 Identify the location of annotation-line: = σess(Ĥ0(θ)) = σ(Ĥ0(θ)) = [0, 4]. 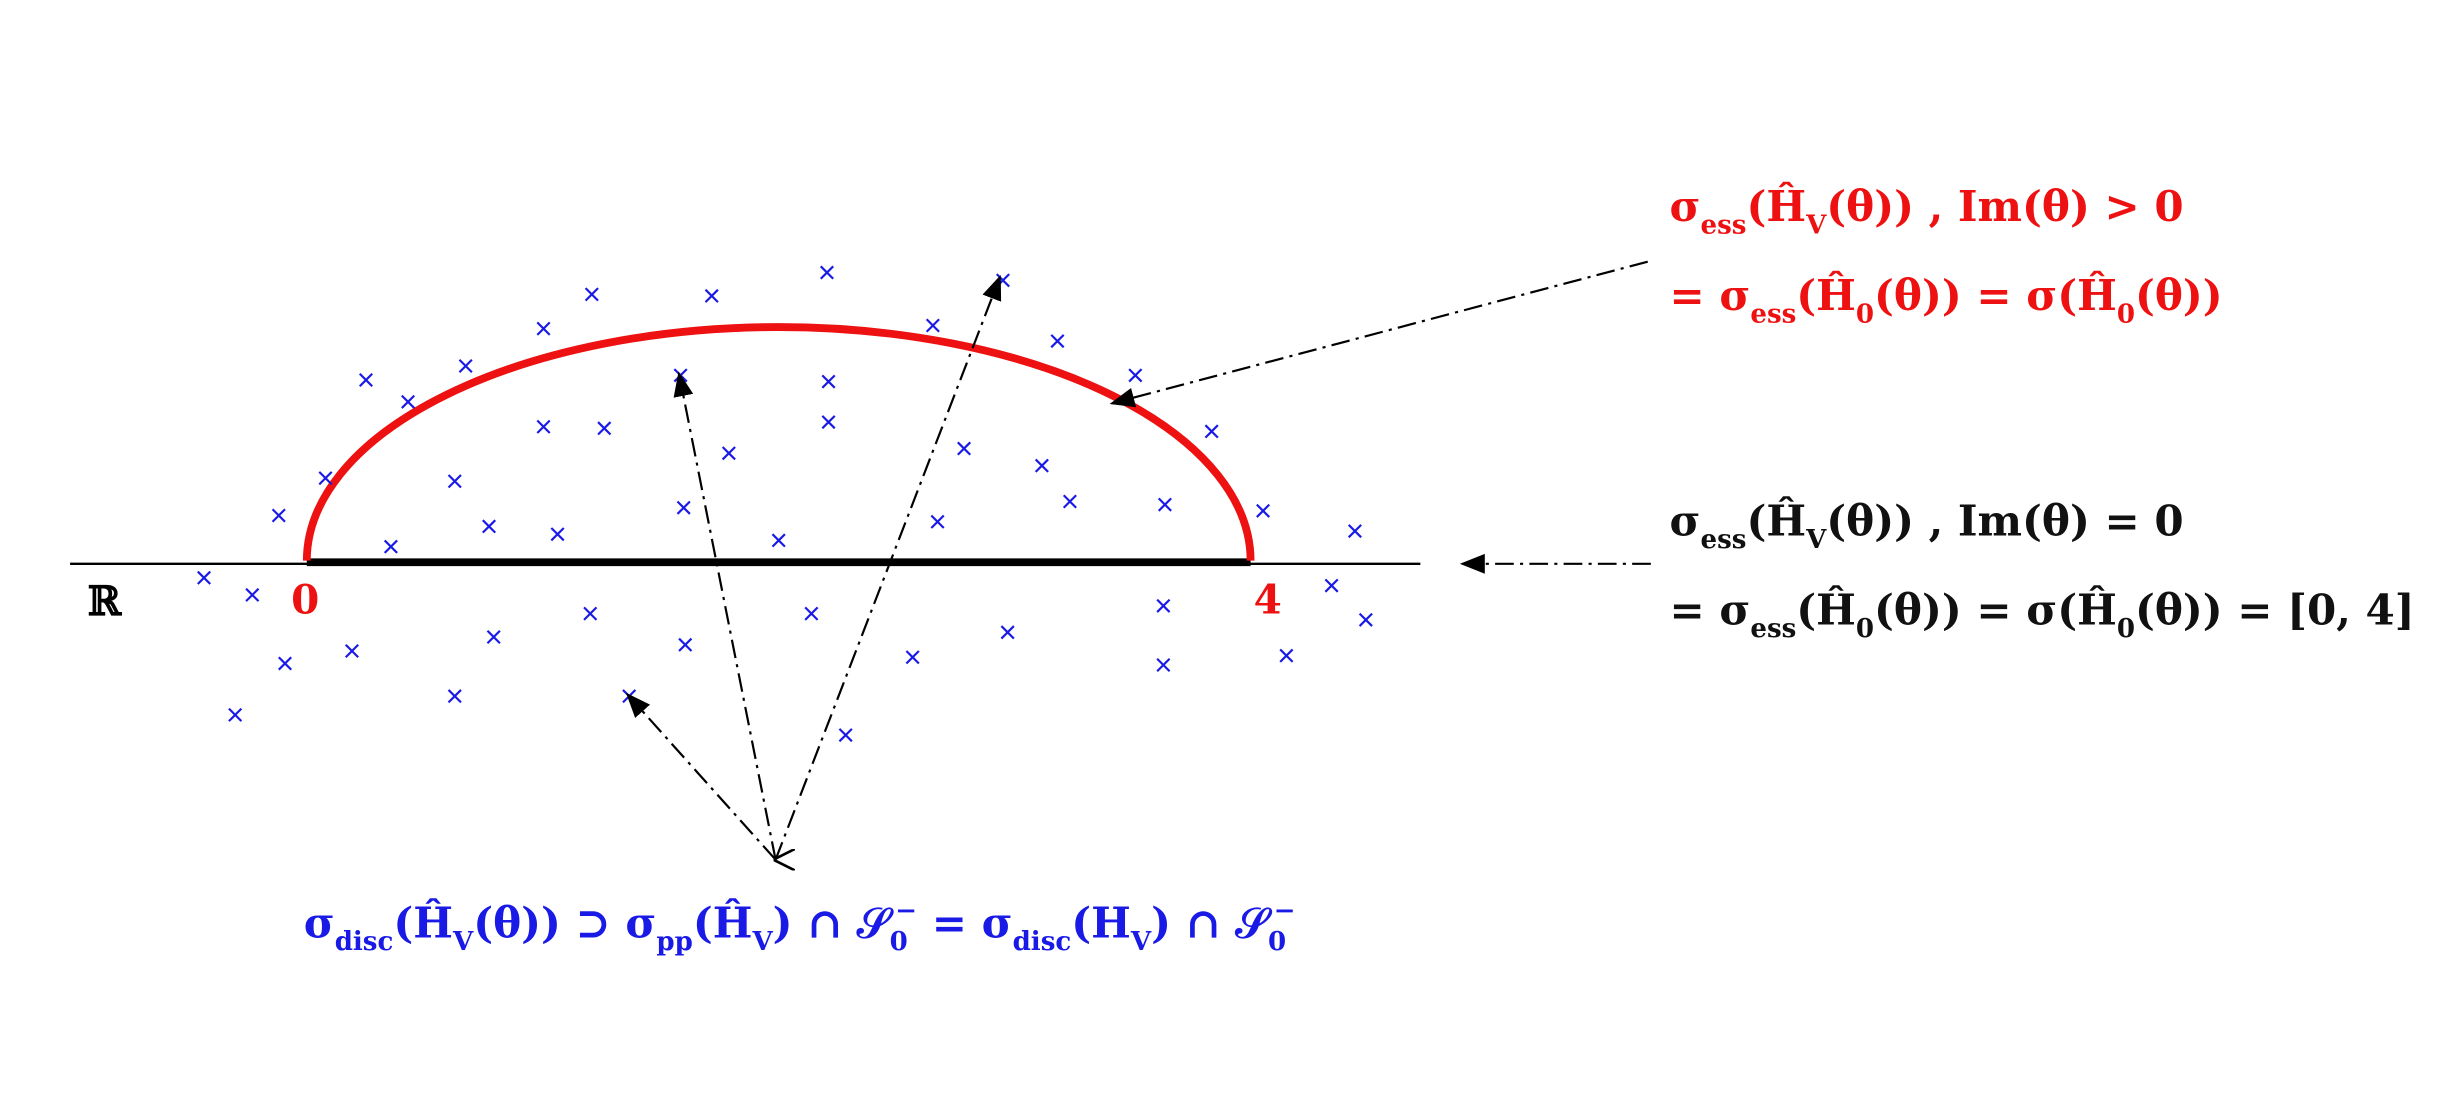
(2042, 614).